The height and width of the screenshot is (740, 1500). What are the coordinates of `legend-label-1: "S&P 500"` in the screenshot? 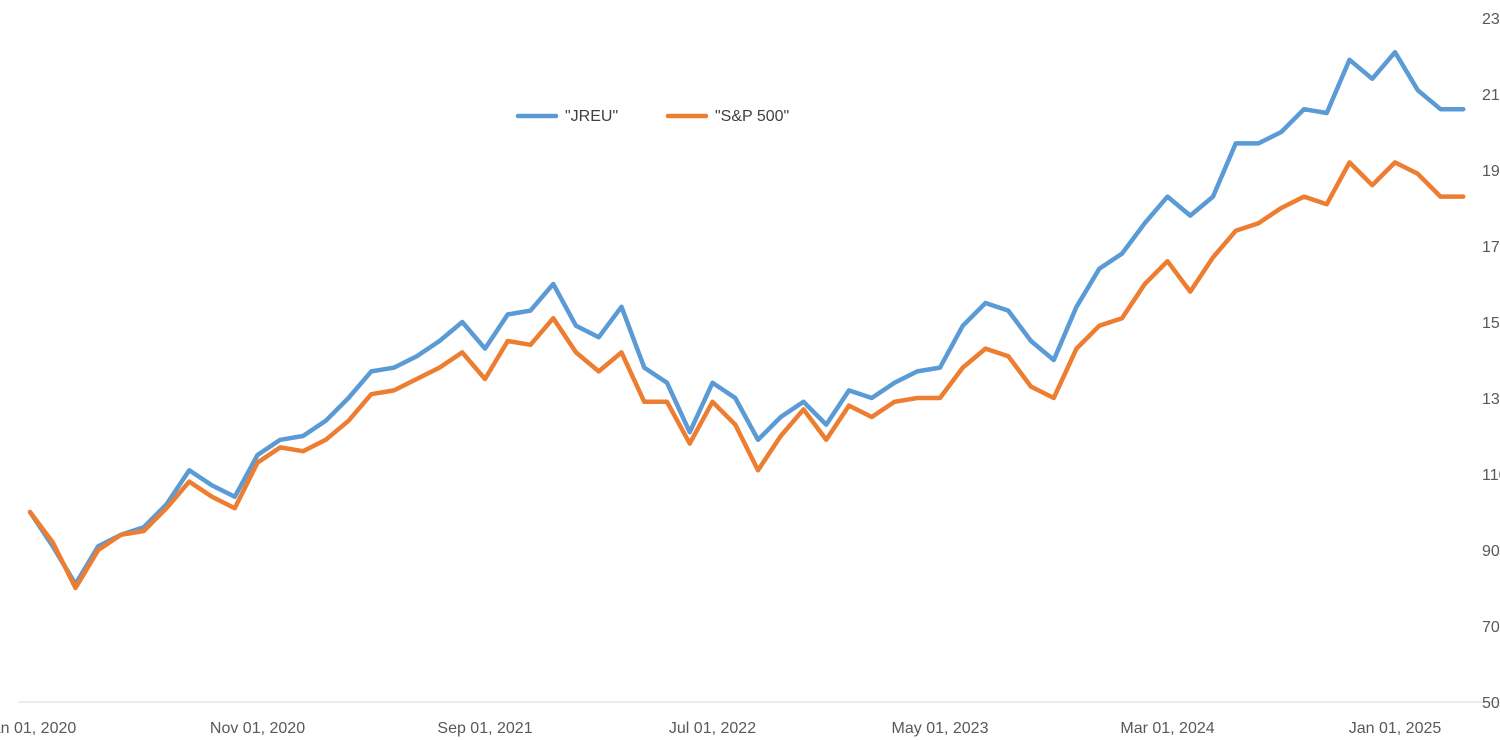 It's located at (752, 116).